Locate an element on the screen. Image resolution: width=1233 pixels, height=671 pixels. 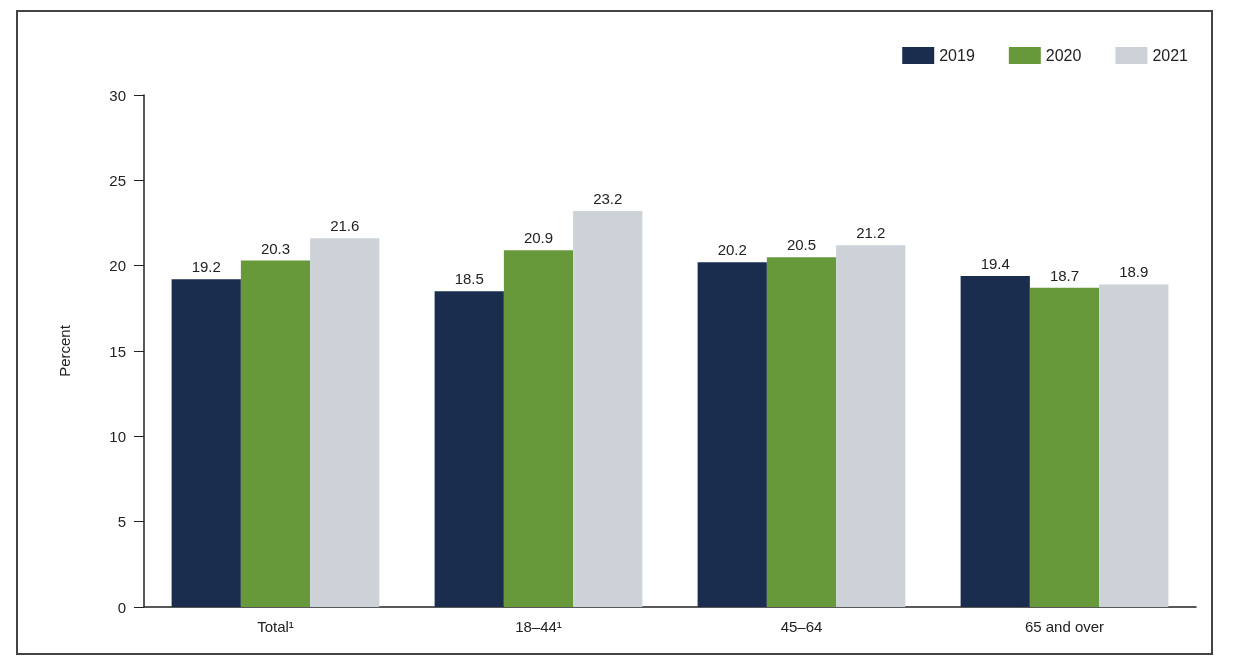
y-tick-label: 20 is located at coordinates (117, 266).